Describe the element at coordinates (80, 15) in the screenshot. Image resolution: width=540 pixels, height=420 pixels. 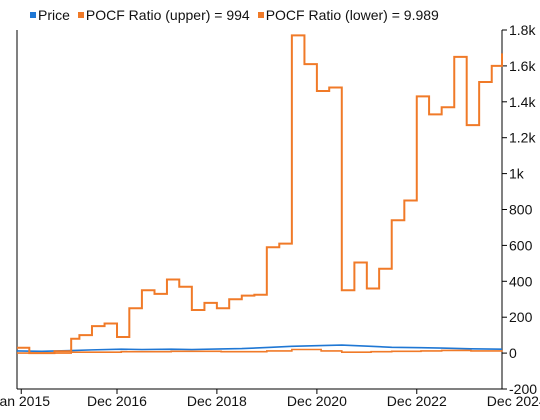
I see `legend-swatch-pocf-upper` at that location.